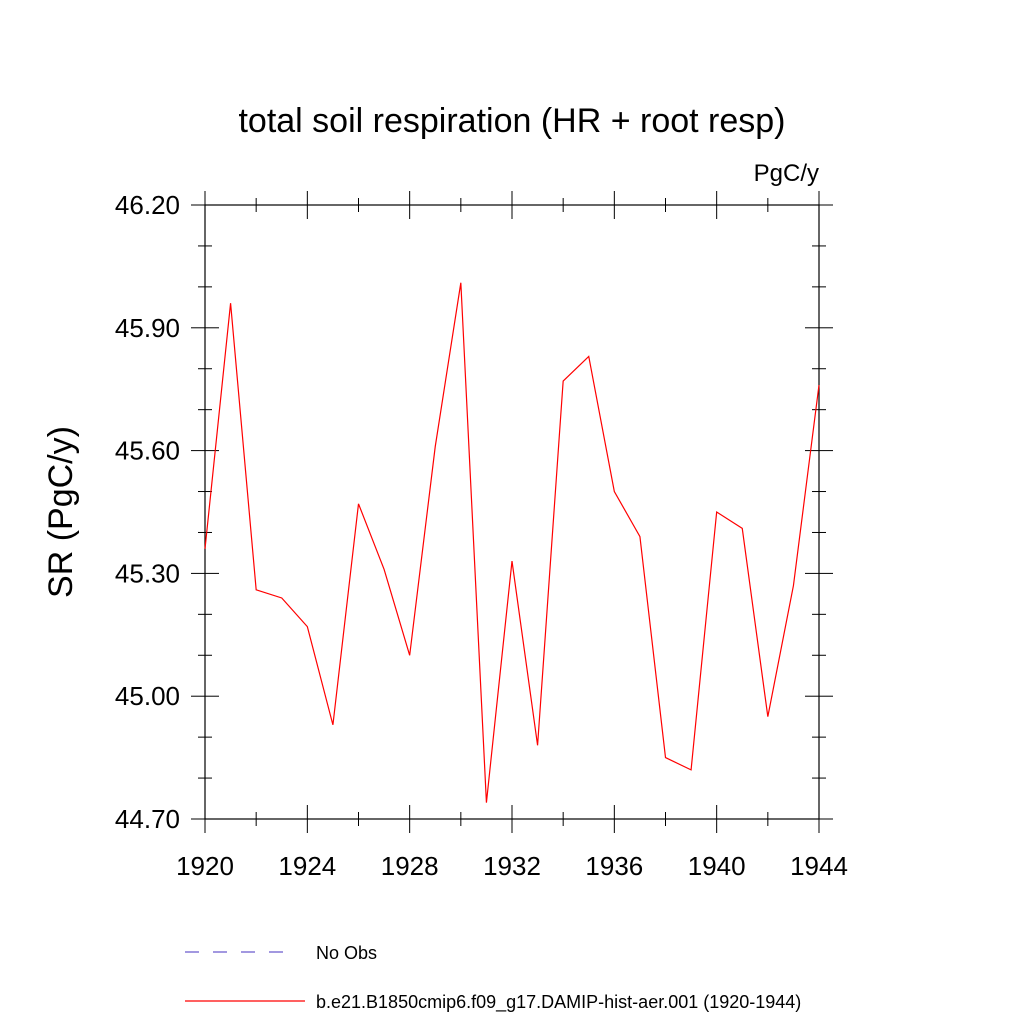 This screenshot has height=1024, width=1024. Describe the element at coordinates (147, 819) in the screenshot. I see `y-tick-label: 44.70` at that location.